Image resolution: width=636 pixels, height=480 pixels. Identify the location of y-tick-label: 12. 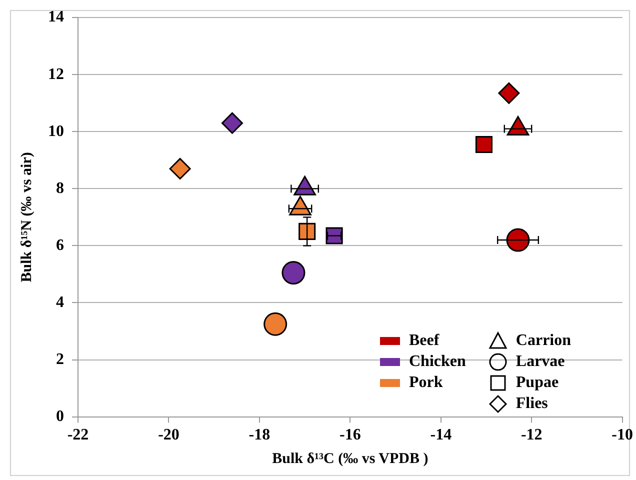
(56, 74).